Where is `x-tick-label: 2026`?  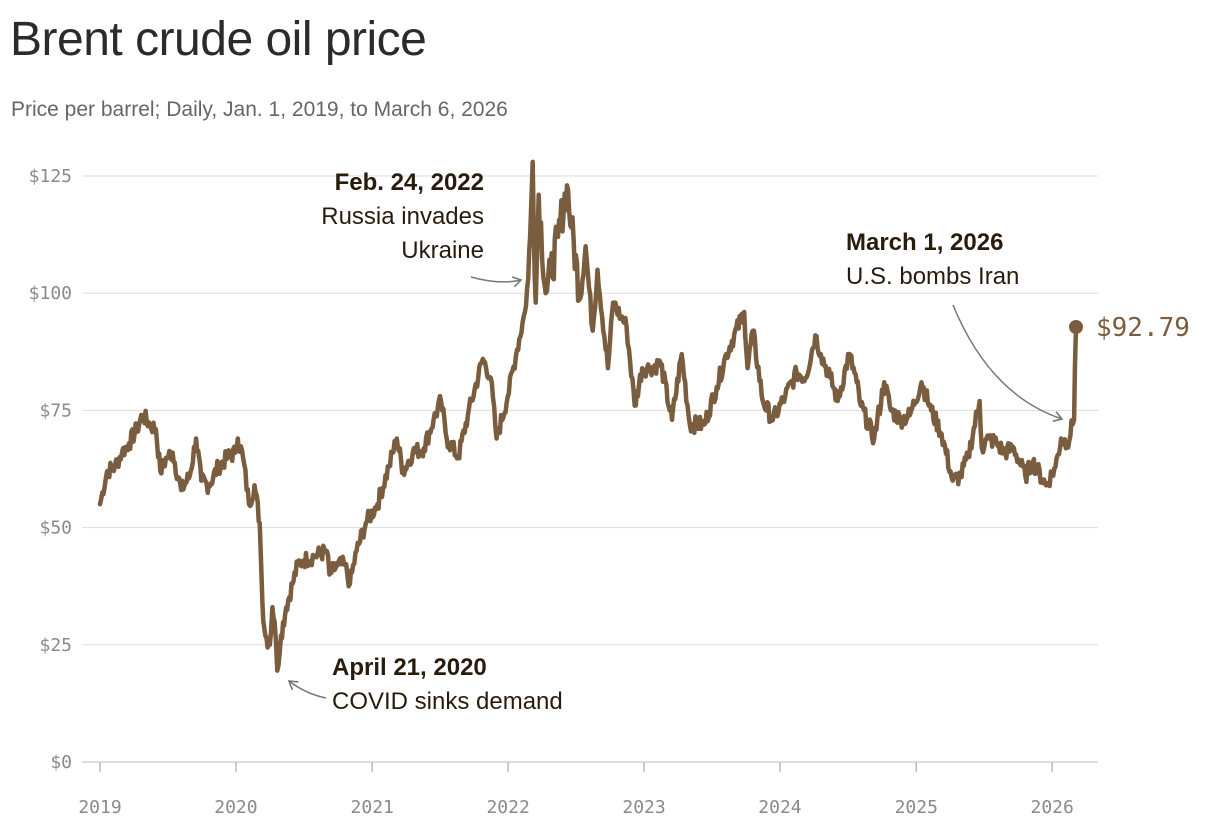 x-tick-label: 2026 is located at coordinates (1051, 807).